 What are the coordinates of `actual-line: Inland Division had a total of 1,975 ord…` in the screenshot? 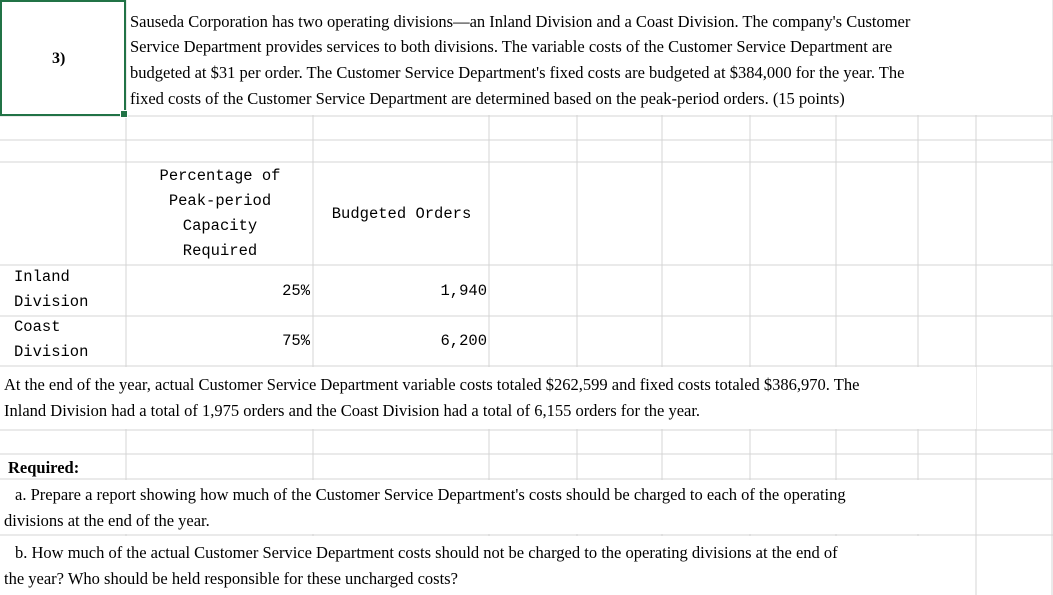 It's located at (352, 410).